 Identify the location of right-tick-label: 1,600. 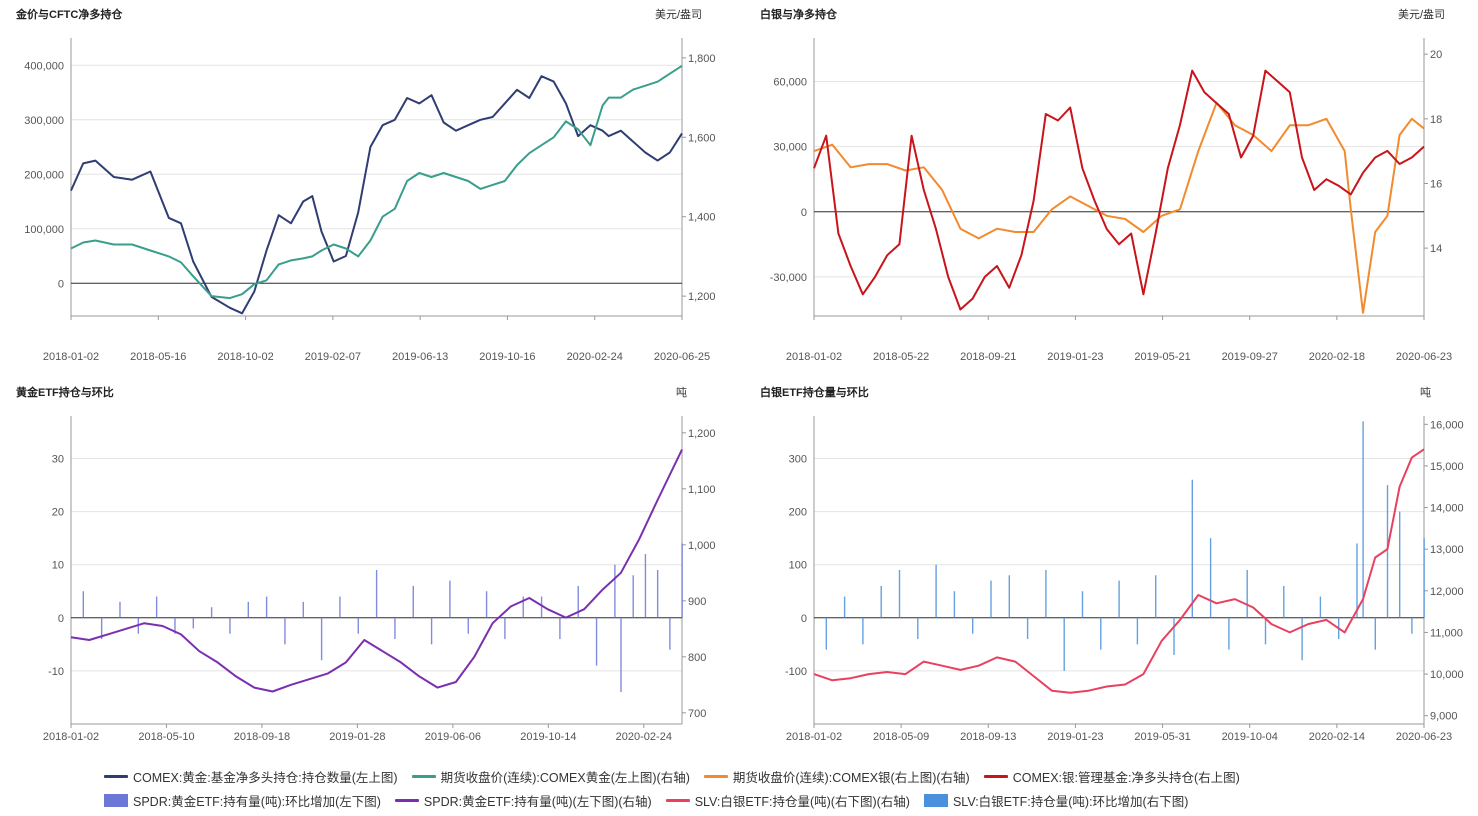
(702, 138).